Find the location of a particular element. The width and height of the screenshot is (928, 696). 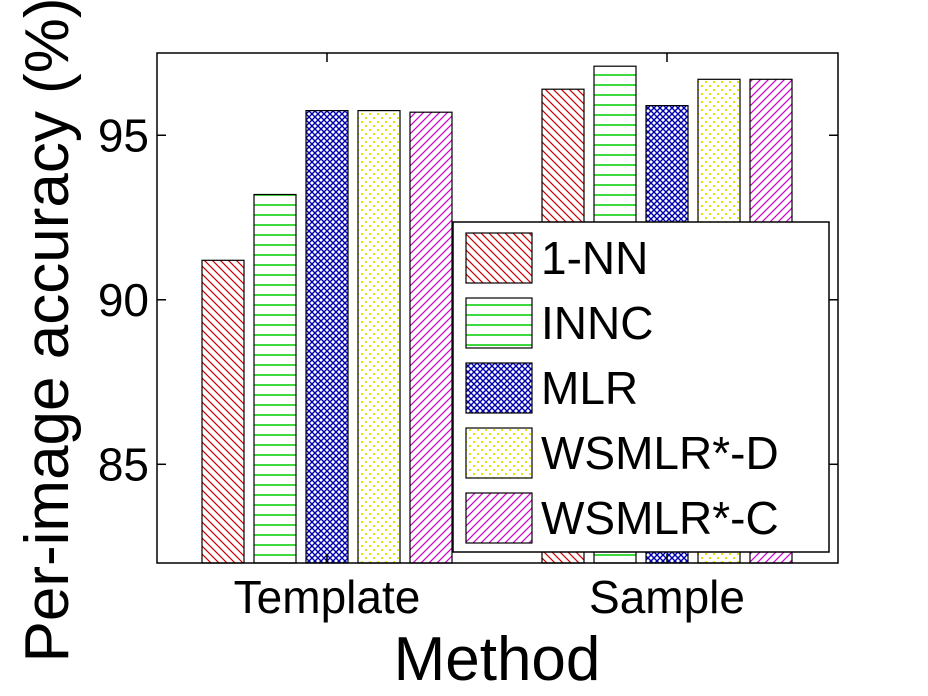

y-tick-label: 90 is located at coordinates (123, 300).